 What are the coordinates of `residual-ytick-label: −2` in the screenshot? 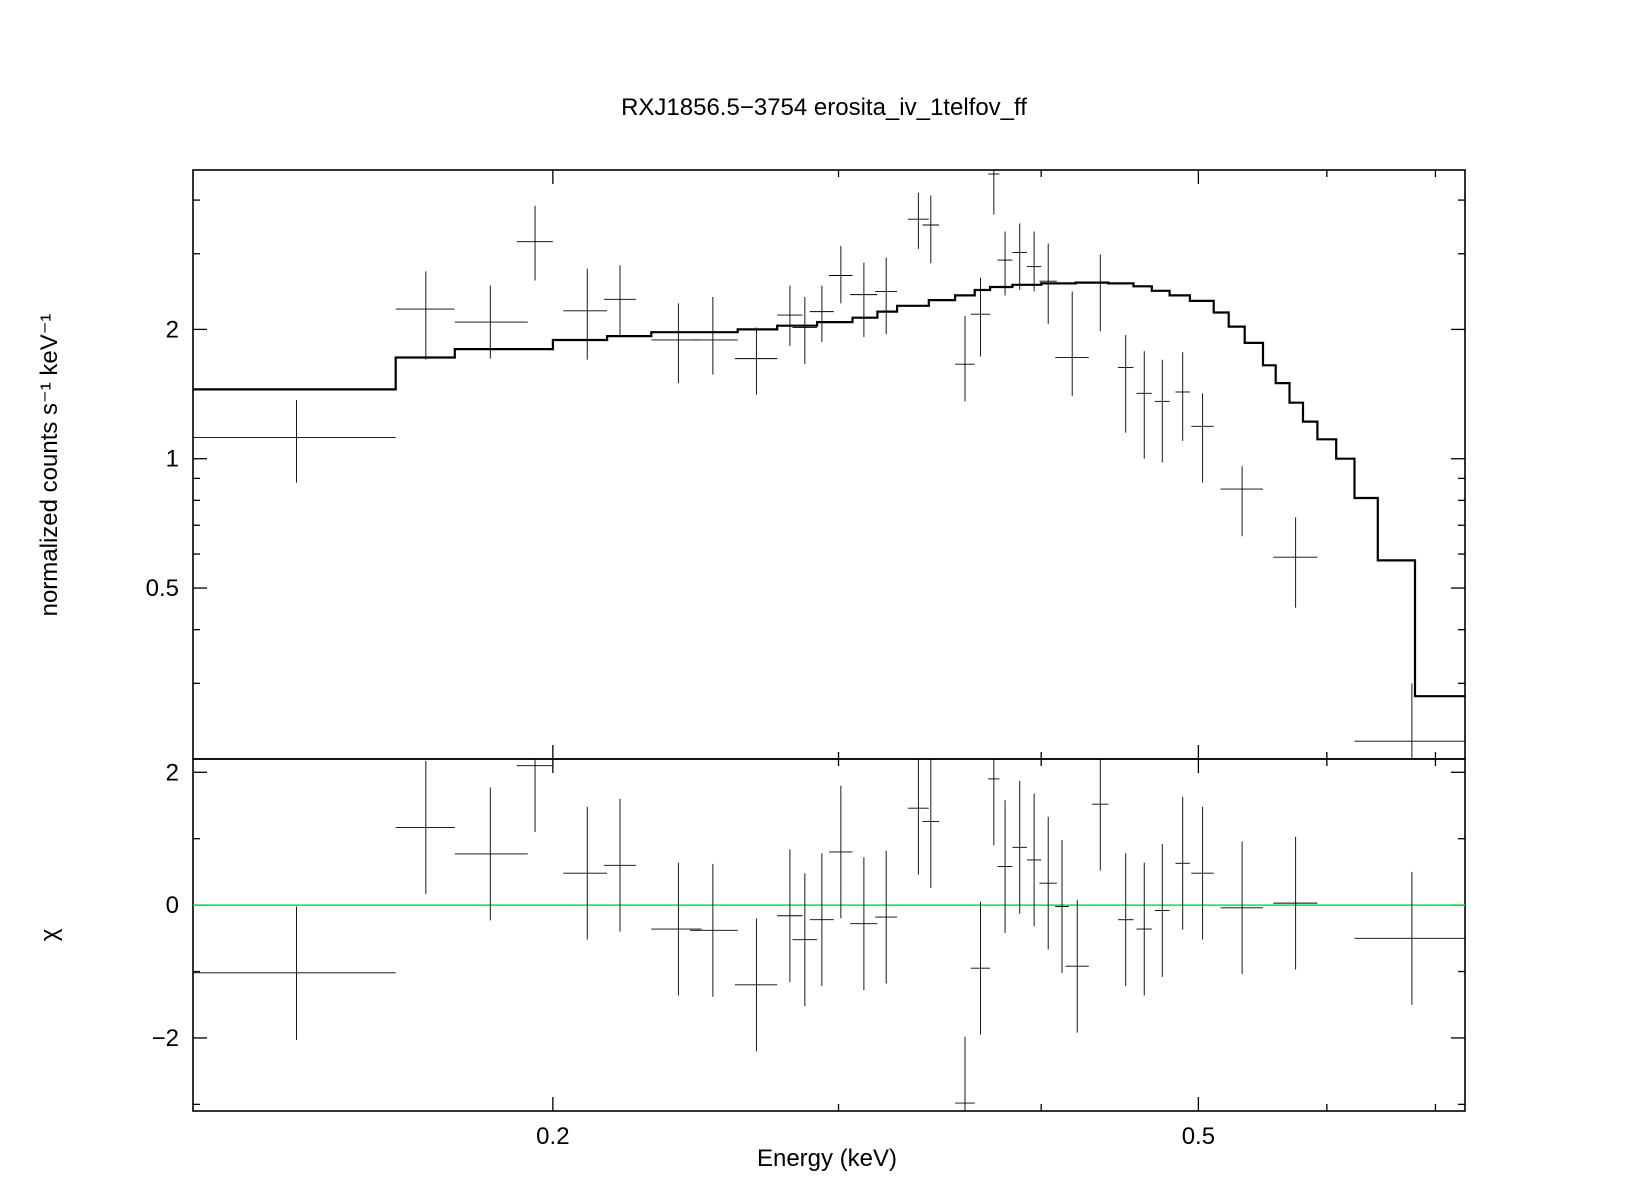 It's located at (165, 1038).